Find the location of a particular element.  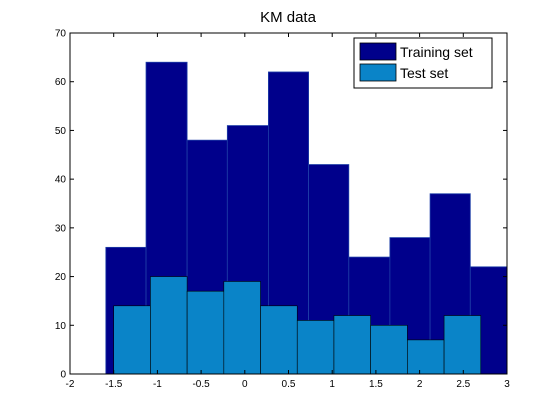

y-tick-label: 10 is located at coordinates (61, 326).